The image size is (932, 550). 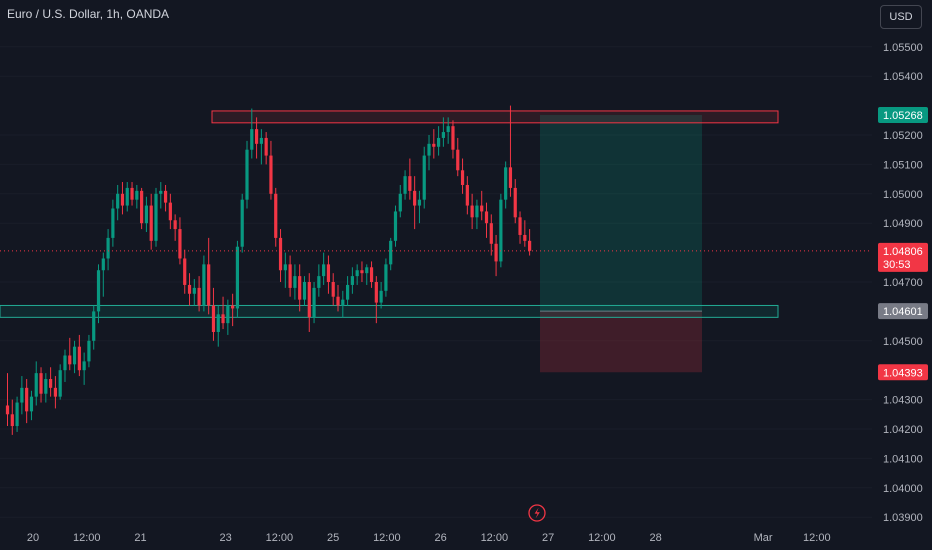 What do you see at coordinates (903, 459) in the screenshot?
I see `price-tick-label: 1.04100` at bounding box center [903, 459].